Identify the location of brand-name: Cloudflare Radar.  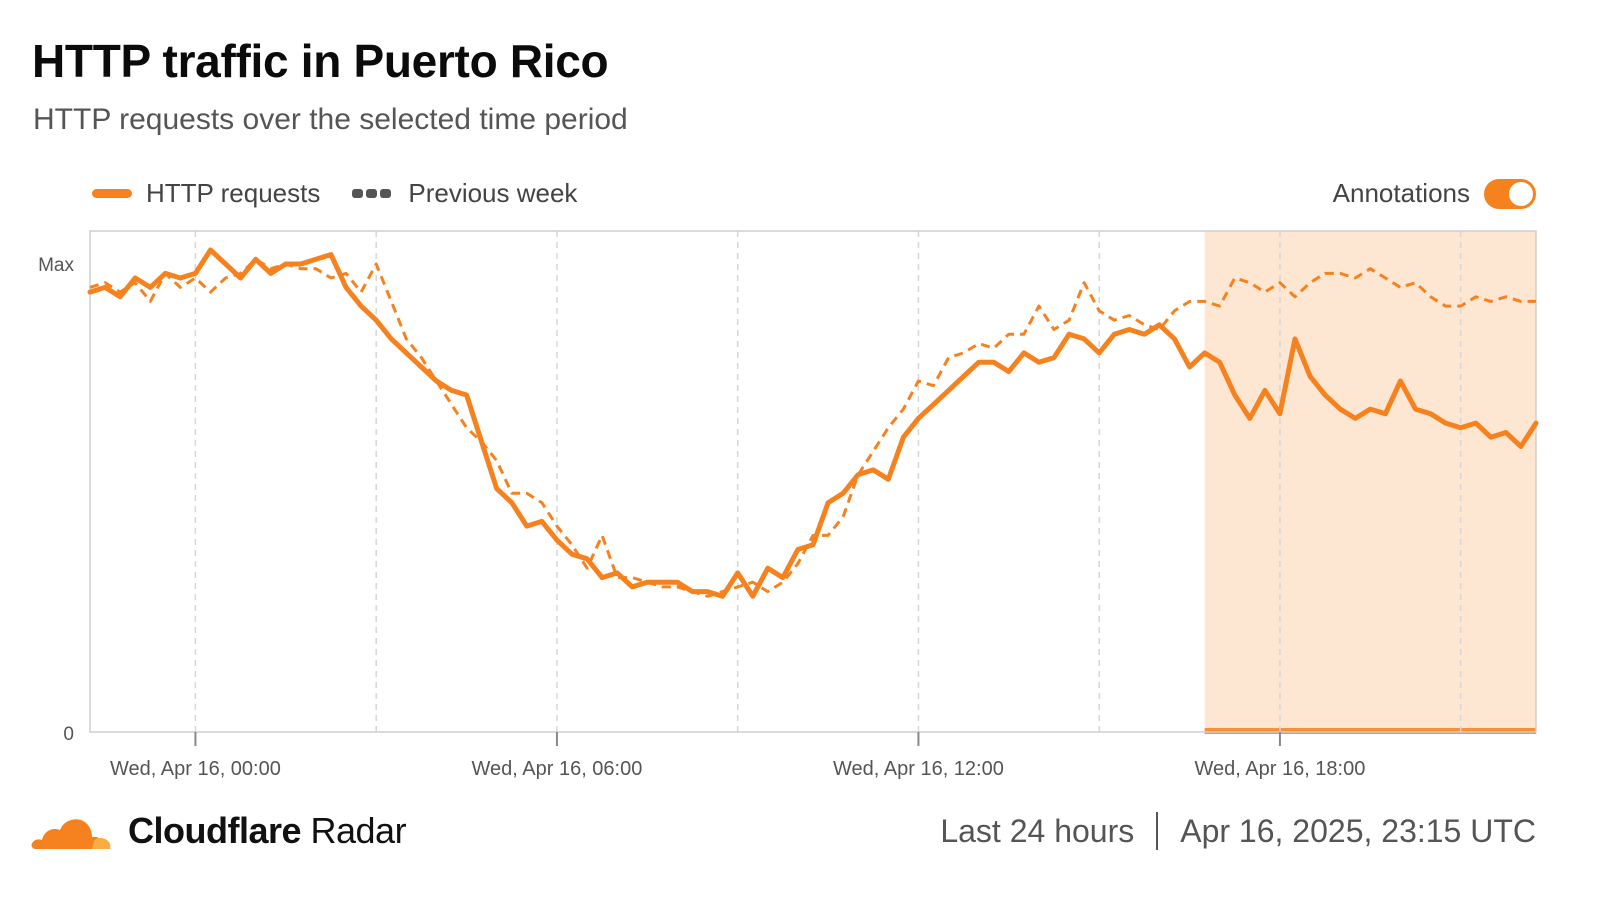
(267, 831).